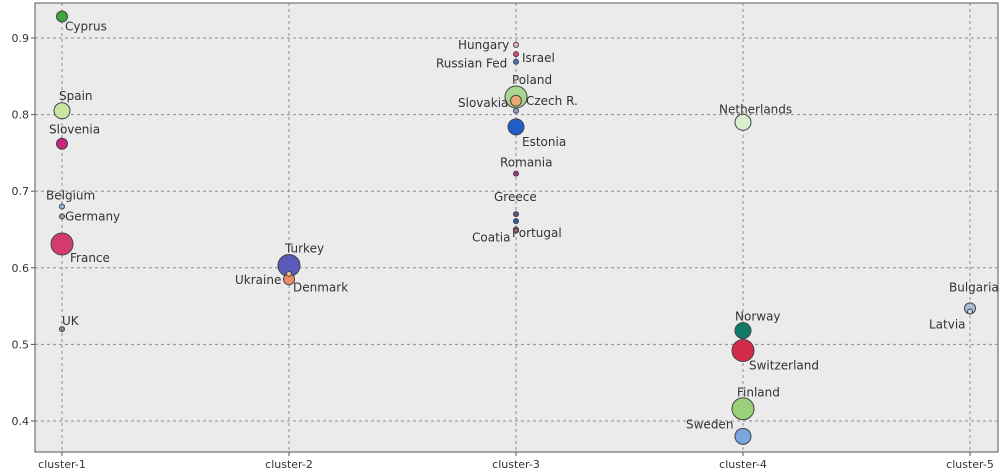 The width and height of the screenshot is (1002, 476). I want to click on point-label: Russian Fed, so click(471, 64).